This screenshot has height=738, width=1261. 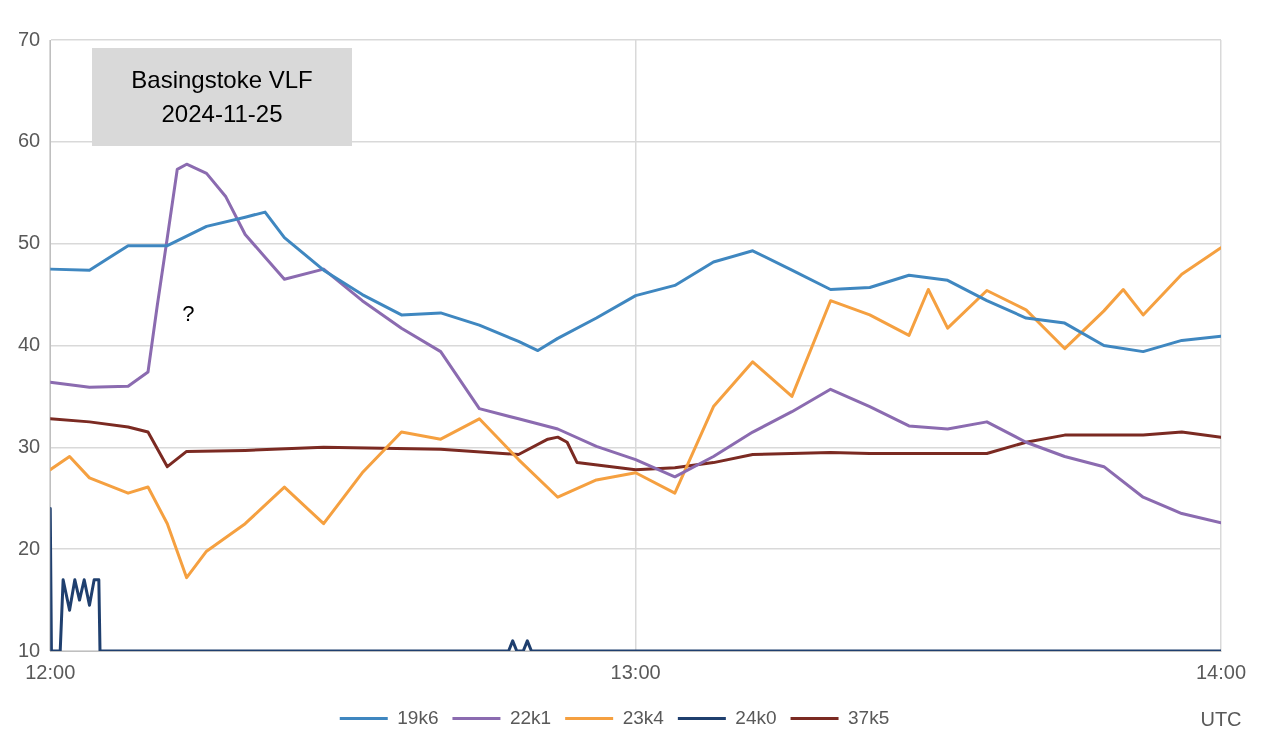 I want to click on legend-label: 24k0, so click(x=756, y=717).